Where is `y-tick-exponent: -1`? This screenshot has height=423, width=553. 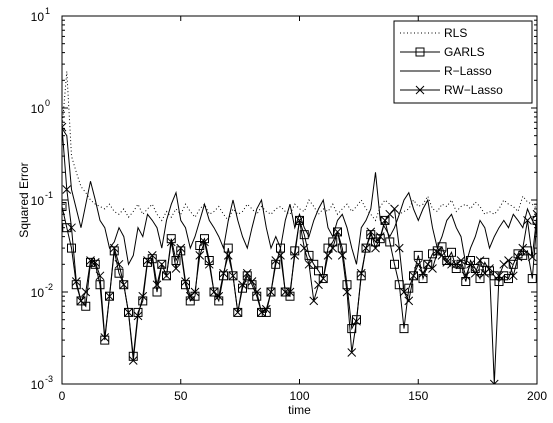
y-tick-exponent: -1 is located at coordinates (49, 195).